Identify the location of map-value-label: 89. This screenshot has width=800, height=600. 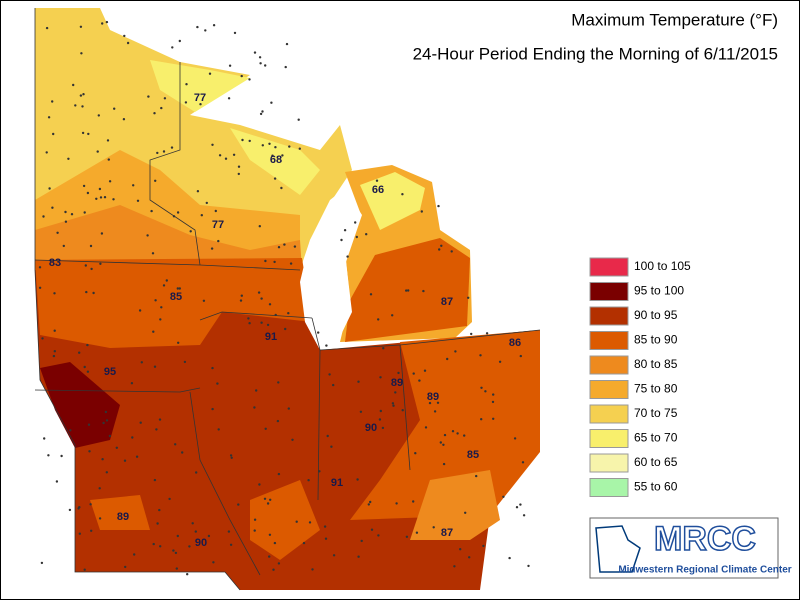
(123, 517).